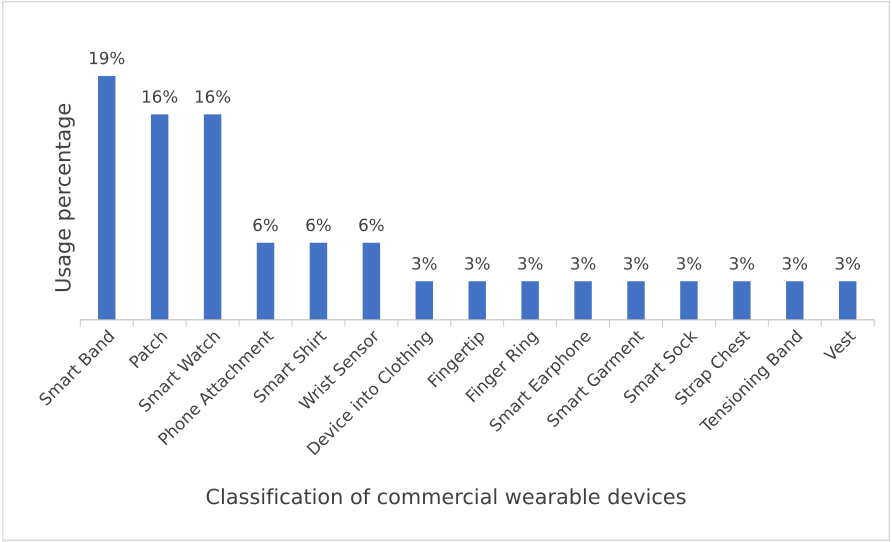 This screenshot has width=892, height=542. Describe the element at coordinates (107, 58) in the screenshot. I see `data-label: 19%` at that location.